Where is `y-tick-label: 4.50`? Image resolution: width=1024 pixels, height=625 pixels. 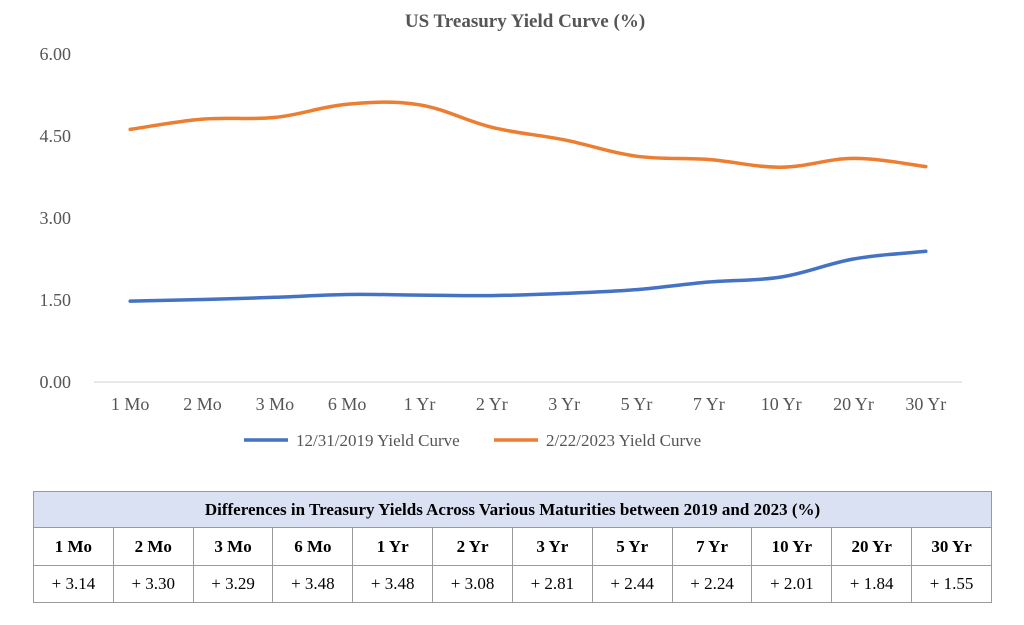
y-tick-label: 4.50 is located at coordinates (56, 136).